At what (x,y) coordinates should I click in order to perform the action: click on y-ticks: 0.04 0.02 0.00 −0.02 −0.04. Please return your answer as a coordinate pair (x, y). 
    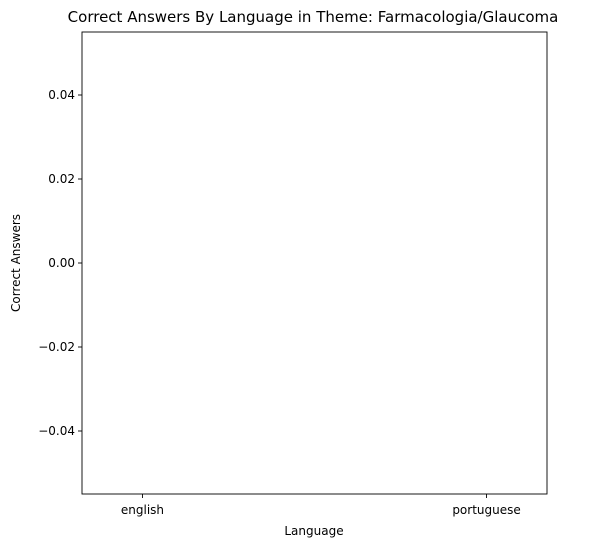
    Looking at the image, I should click on (60, 263).